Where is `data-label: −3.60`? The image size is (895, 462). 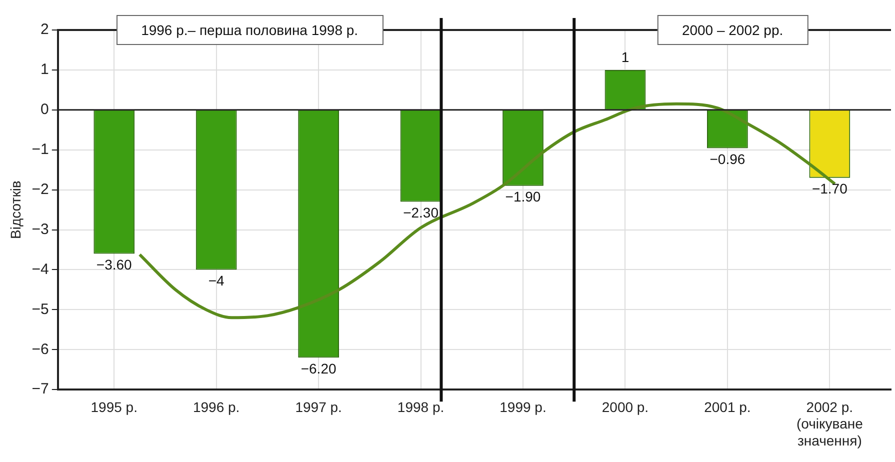 data-label: −3.60 is located at coordinates (114, 264).